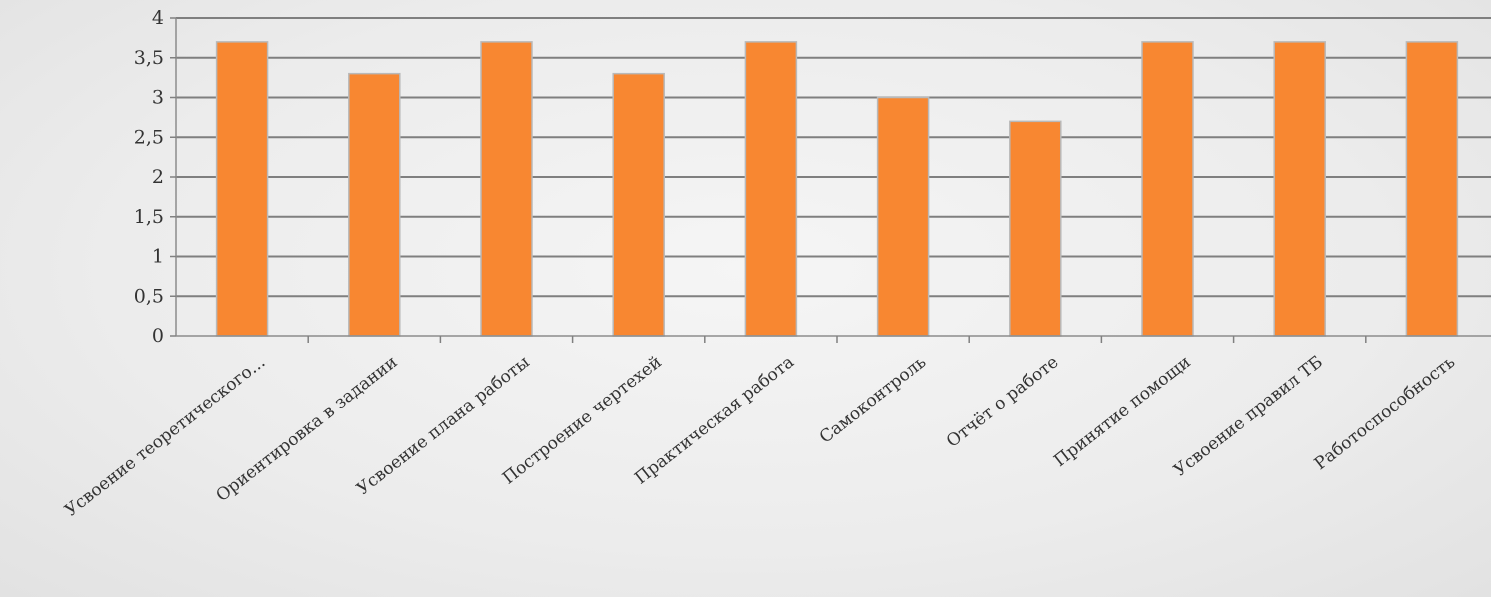  What do you see at coordinates (149, 217) in the screenshot?
I see `y-tick-label: 1,5` at bounding box center [149, 217].